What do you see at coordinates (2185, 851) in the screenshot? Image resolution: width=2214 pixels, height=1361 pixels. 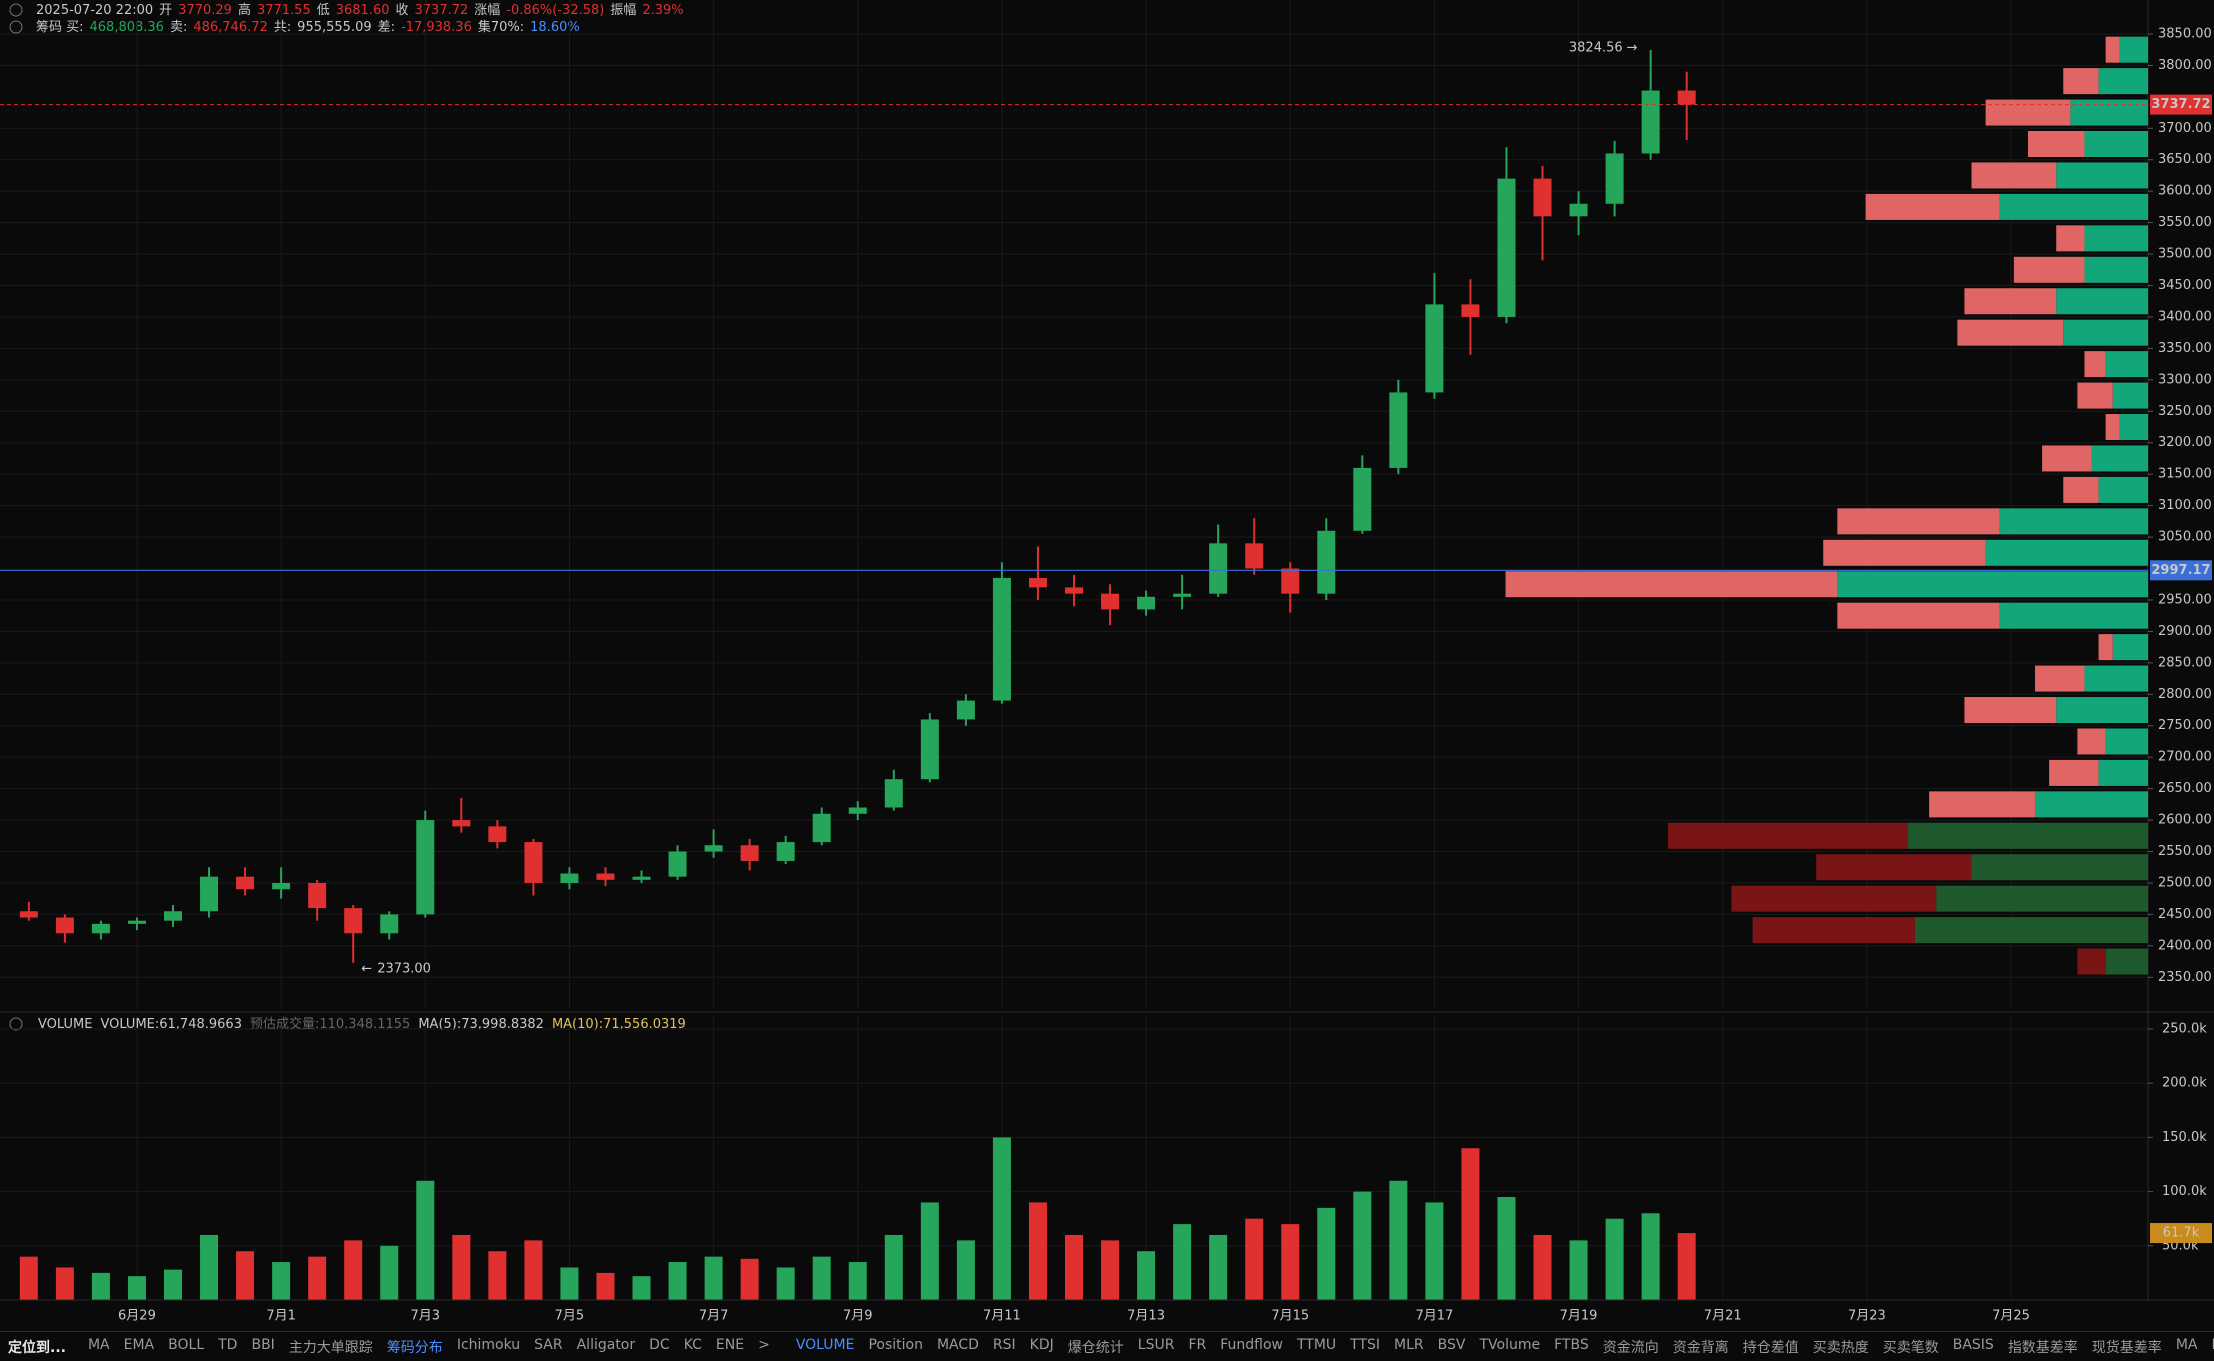 I see `y-tick-label: 2550.00` at bounding box center [2185, 851].